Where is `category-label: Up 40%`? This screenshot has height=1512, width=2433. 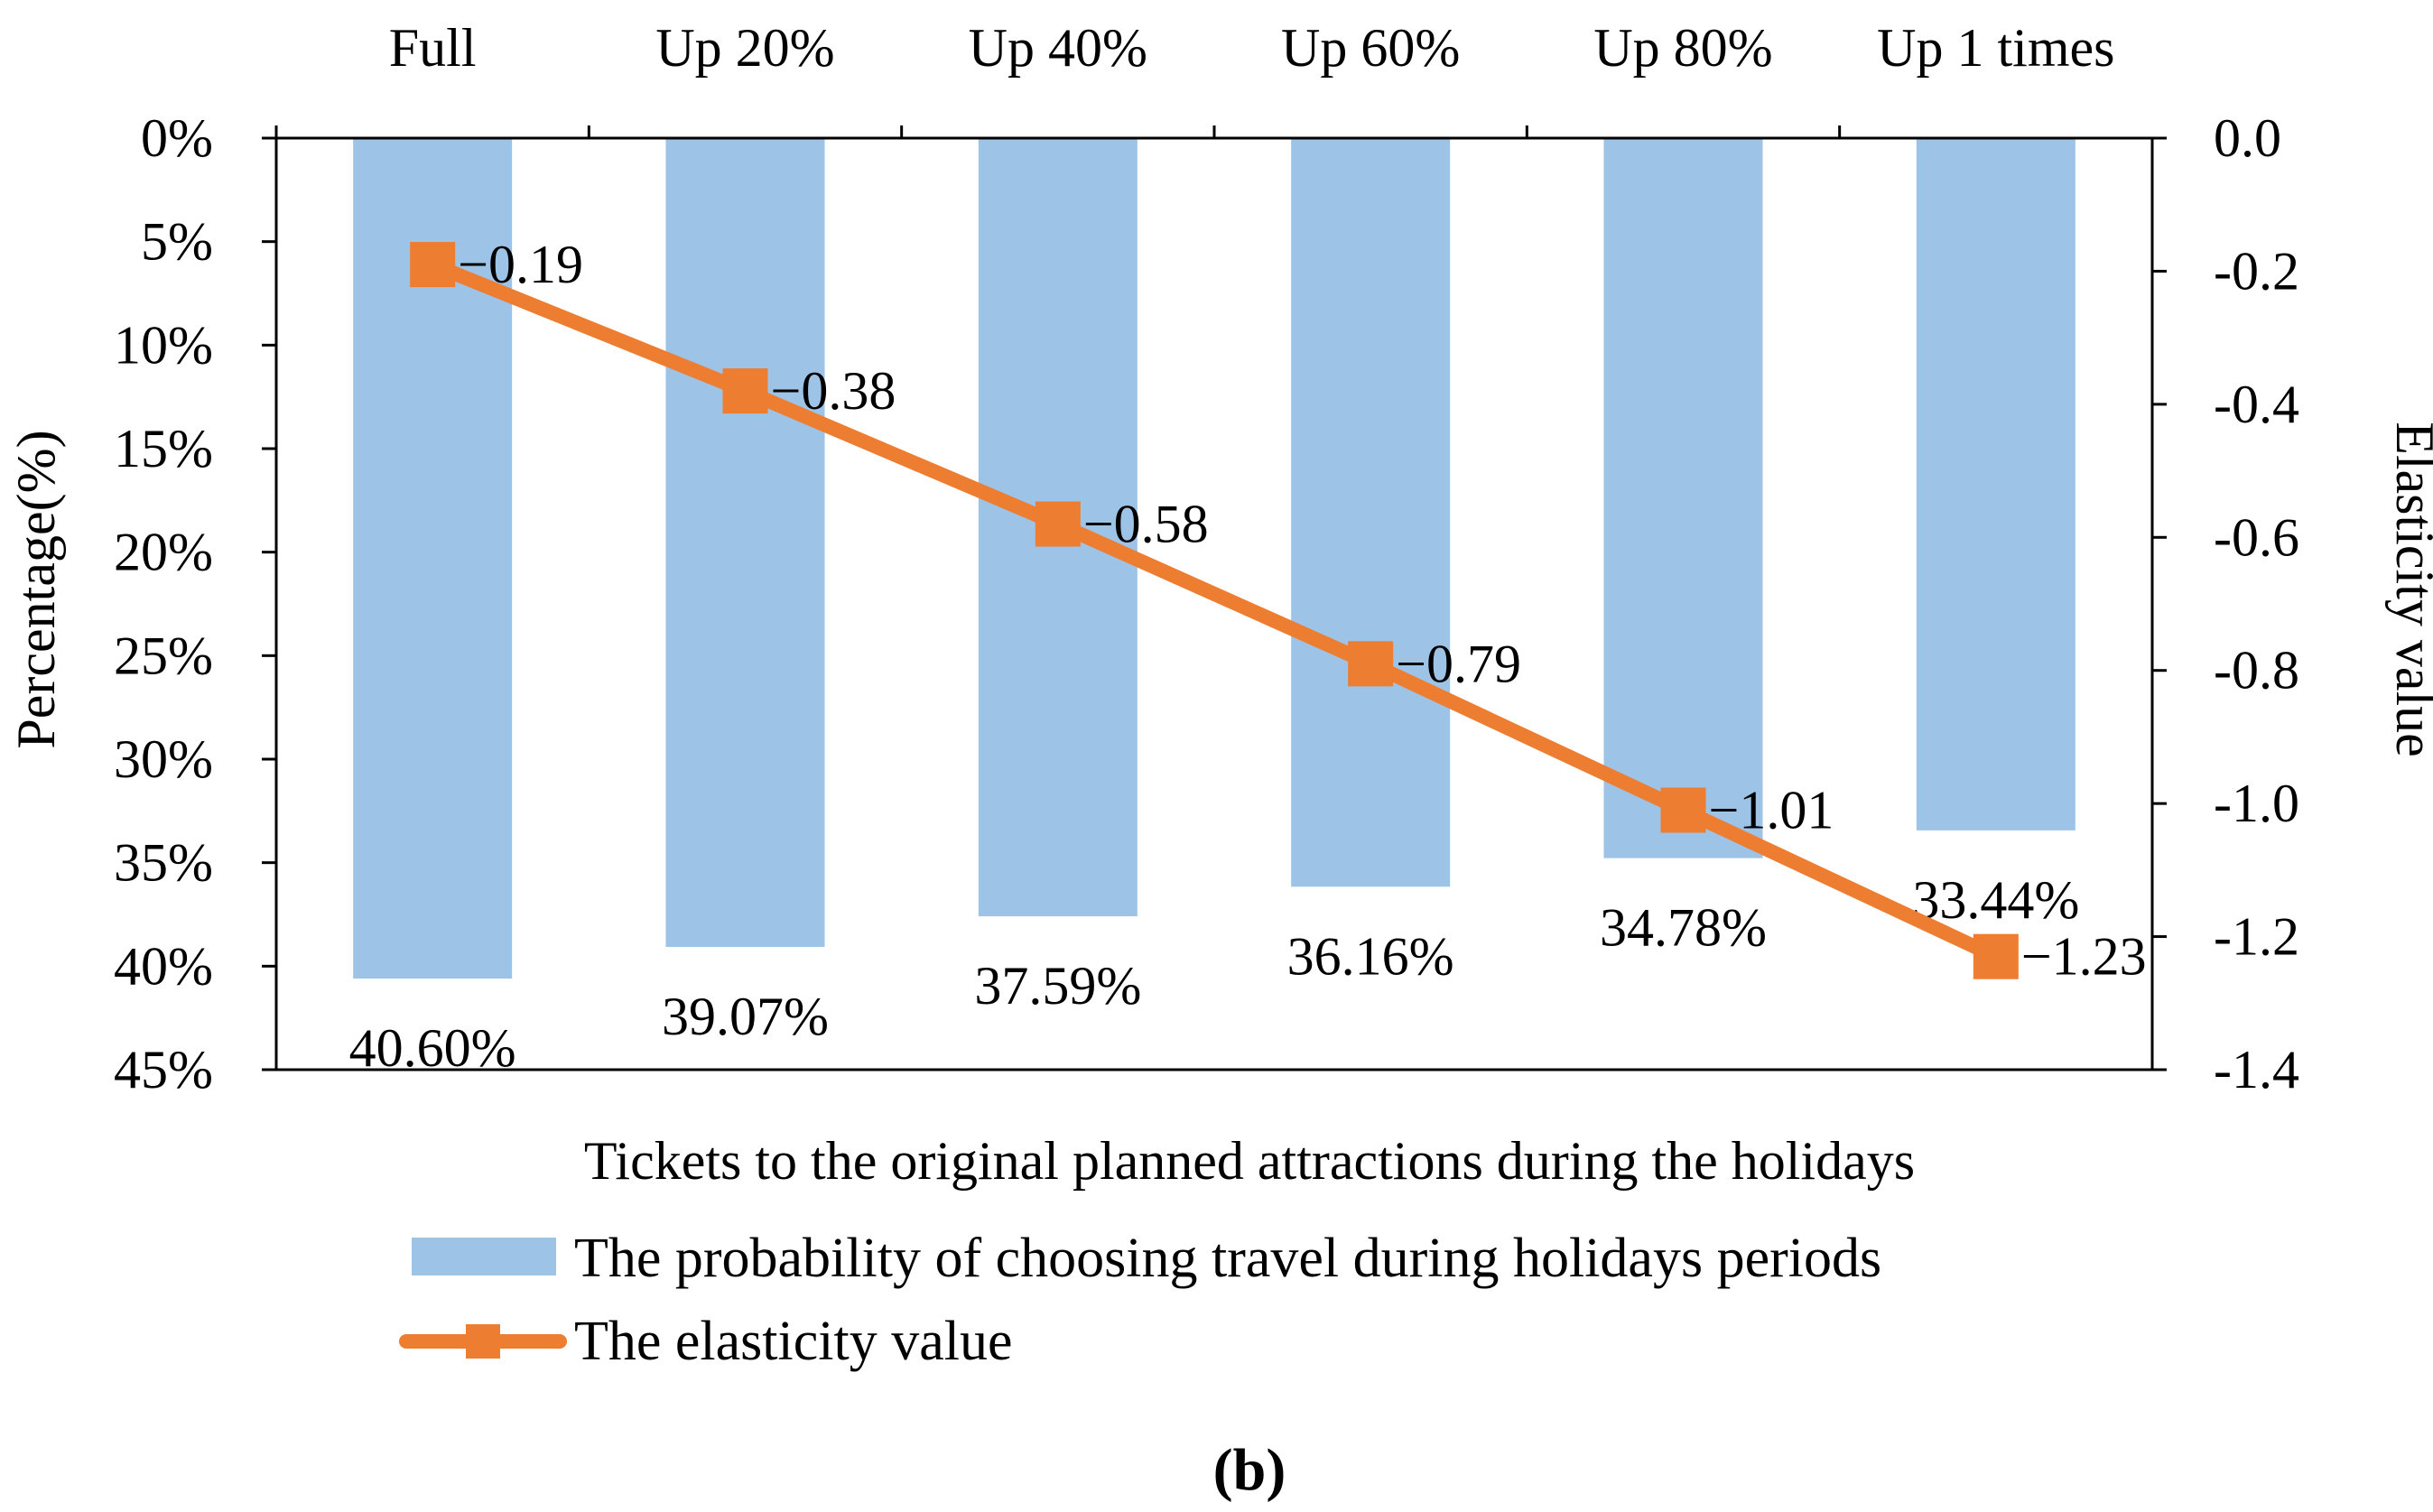 category-label: Up 40% is located at coordinates (1058, 48).